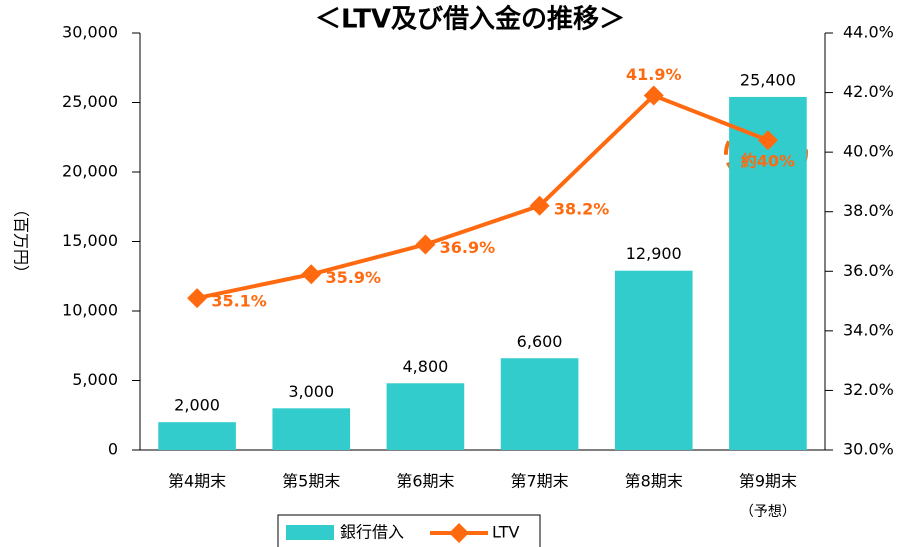 The image size is (916, 547). I want to click on x-tick-label: 第5期末, so click(311, 481).